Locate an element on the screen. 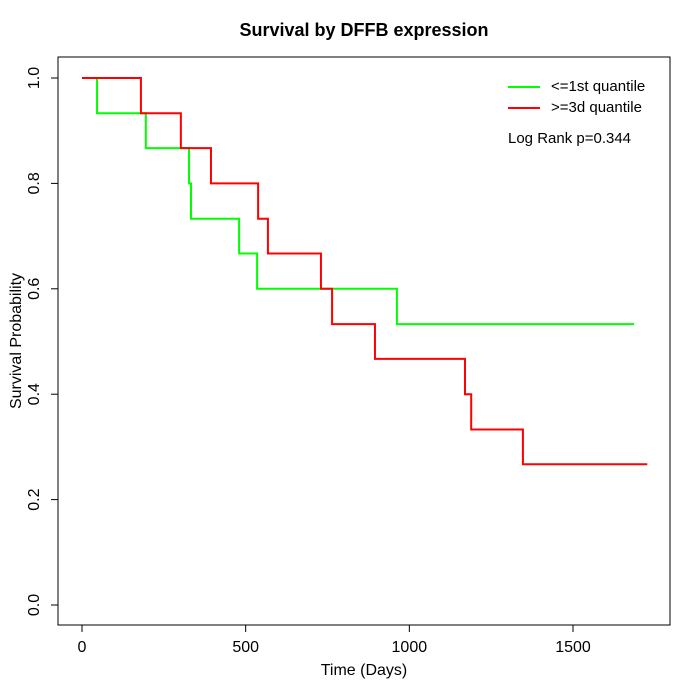 The height and width of the screenshot is (700, 700). legend-line-green is located at coordinates (524, 86).